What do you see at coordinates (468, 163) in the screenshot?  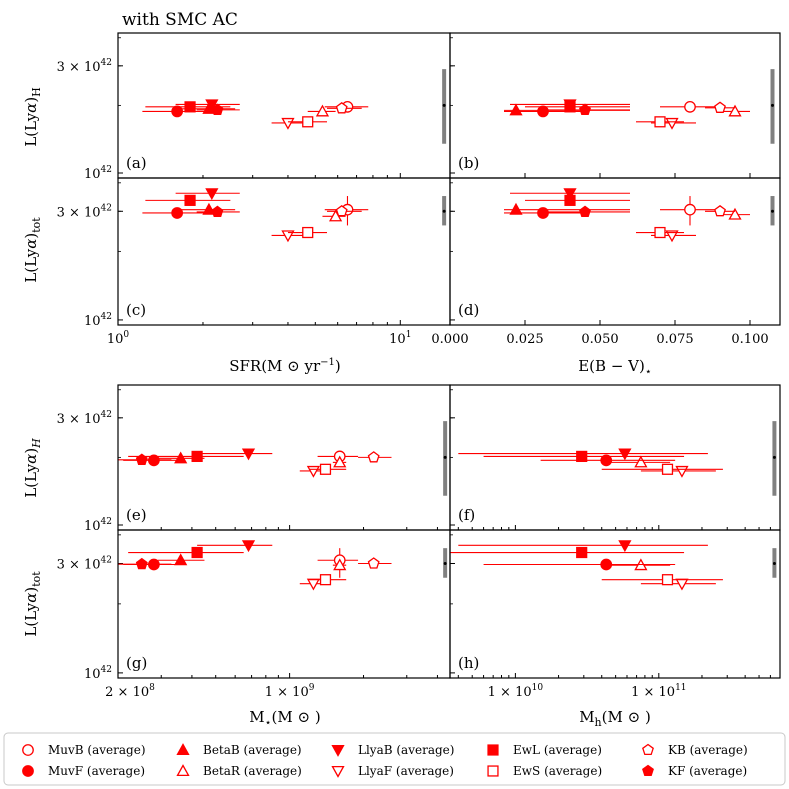 I see `panel-letter: (b)` at bounding box center [468, 163].